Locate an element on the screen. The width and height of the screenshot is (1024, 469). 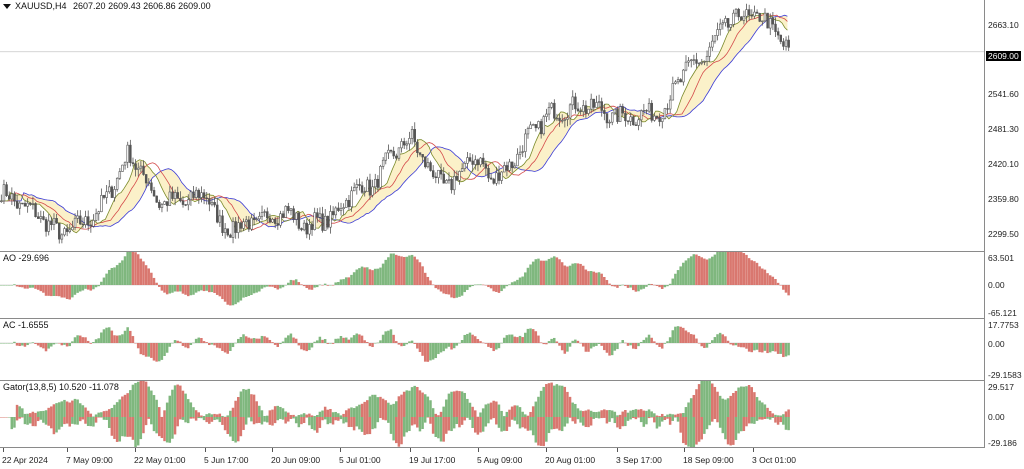
dropdown-arrow-icon is located at coordinates (7, 7).